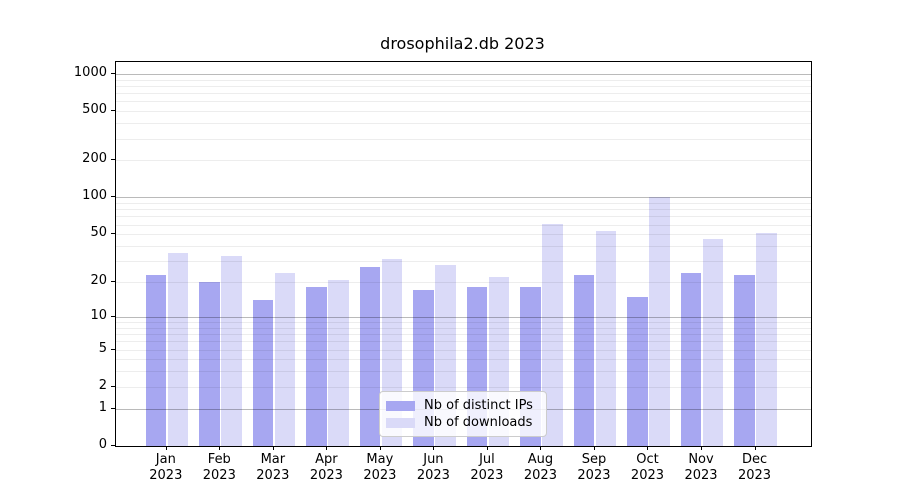  What do you see at coordinates (433, 467) in the screenshot?
I see `x-tick-label-jun: Jun 2023` at bounding box center [433, 467].